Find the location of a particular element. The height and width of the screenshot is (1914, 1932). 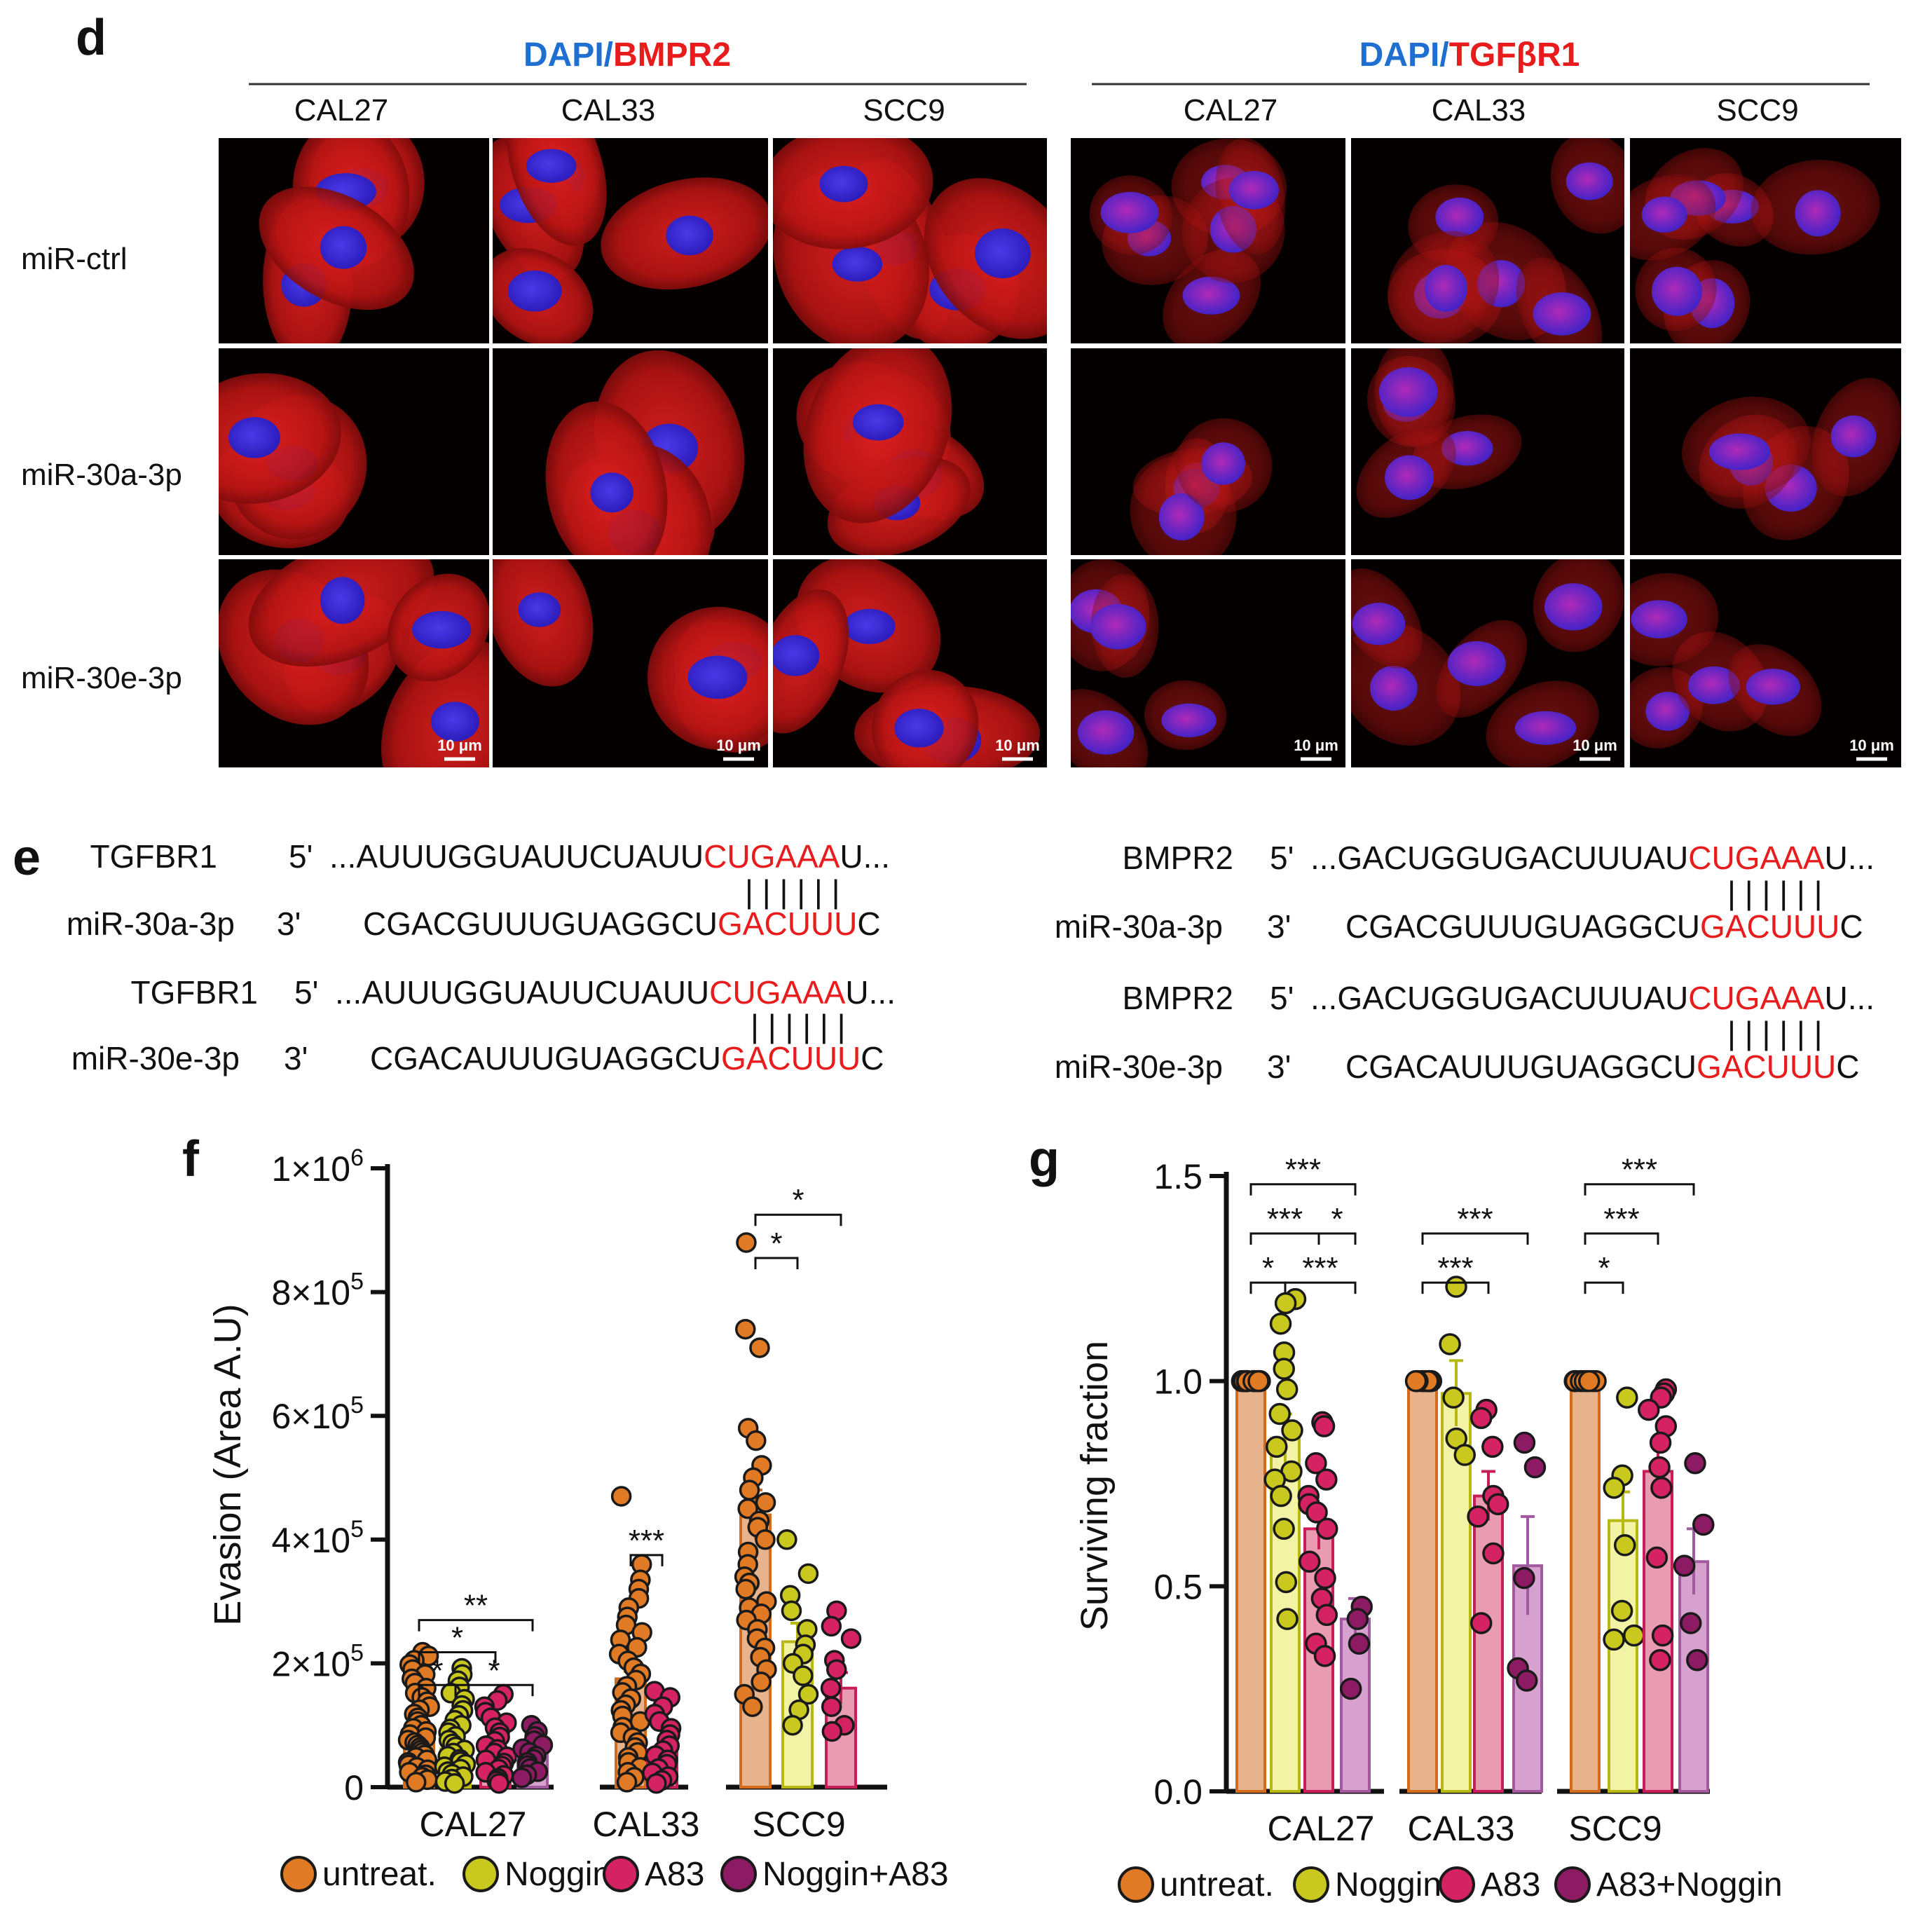

y-tick-label: 4×10⁵ is located at coordinates (317, 1538).